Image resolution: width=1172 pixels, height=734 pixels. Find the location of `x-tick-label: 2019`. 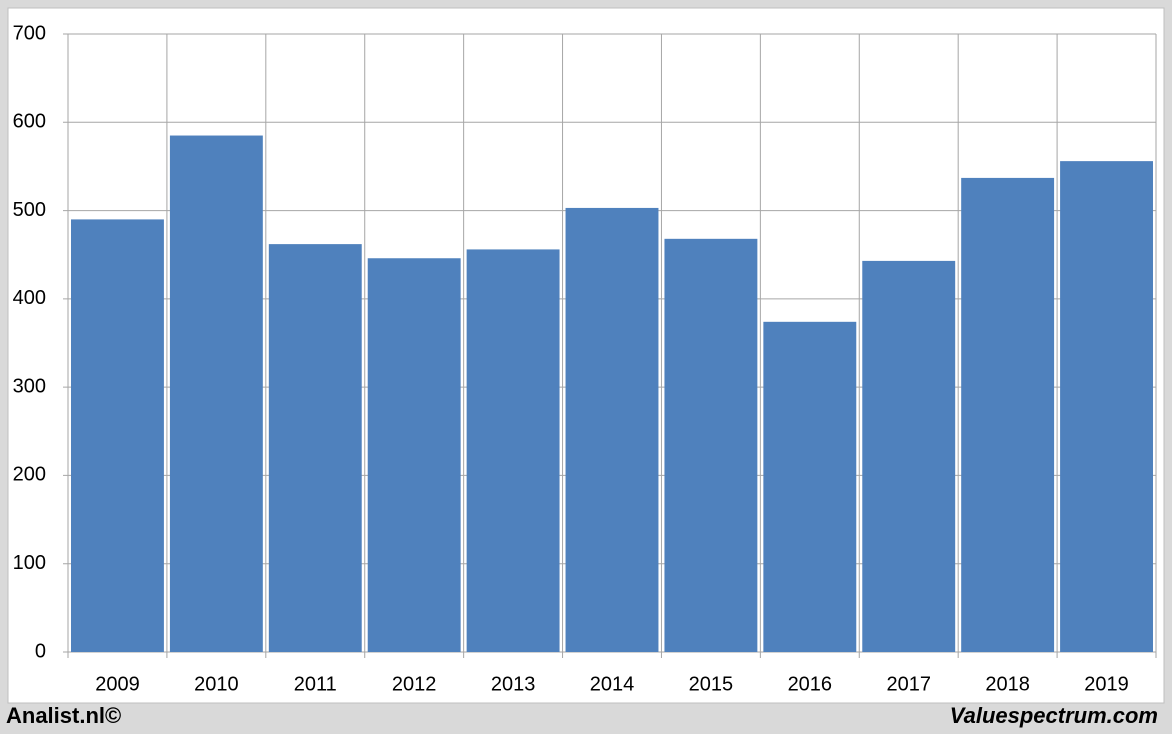

x-tick-label: 2019 is located at coordinates (1106, 684).